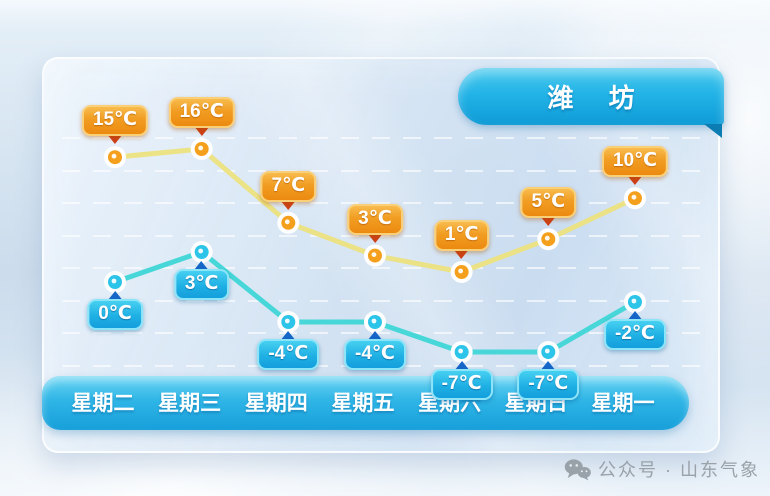 This screenshot has width=770, height=496. I want to click on low-temp-label: 0℃, so click(115, 310).